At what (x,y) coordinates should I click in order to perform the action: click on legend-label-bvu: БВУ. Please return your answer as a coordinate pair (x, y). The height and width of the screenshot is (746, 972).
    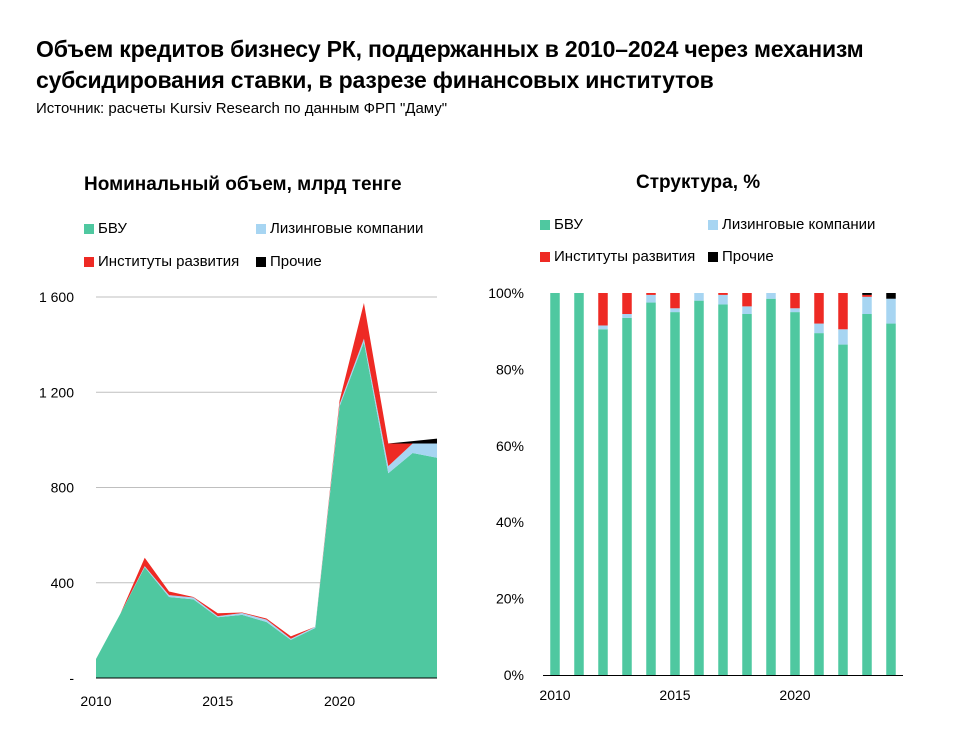
    Looking at the image, I should click on (112, 228).